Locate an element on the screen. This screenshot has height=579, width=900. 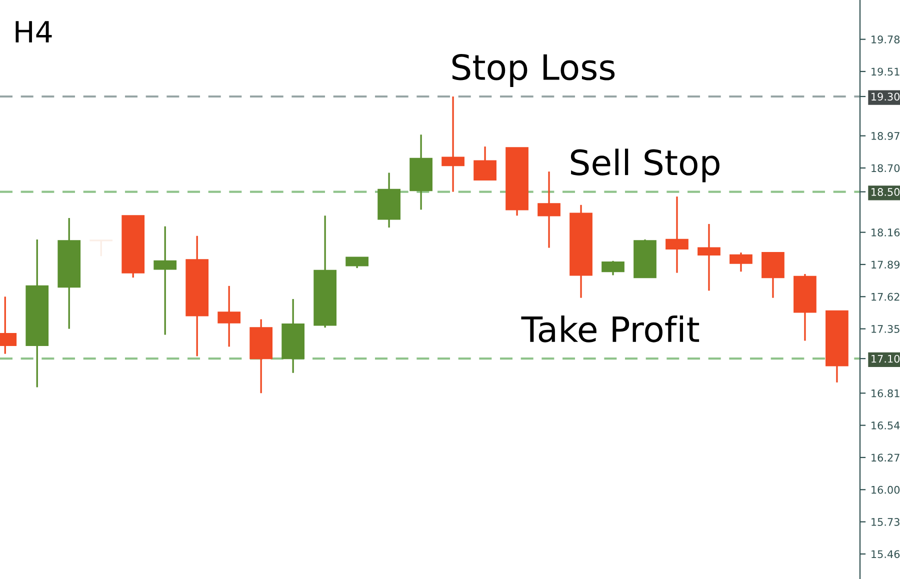
y-tick-label: 18.50 is located at coordinates (886, 192).